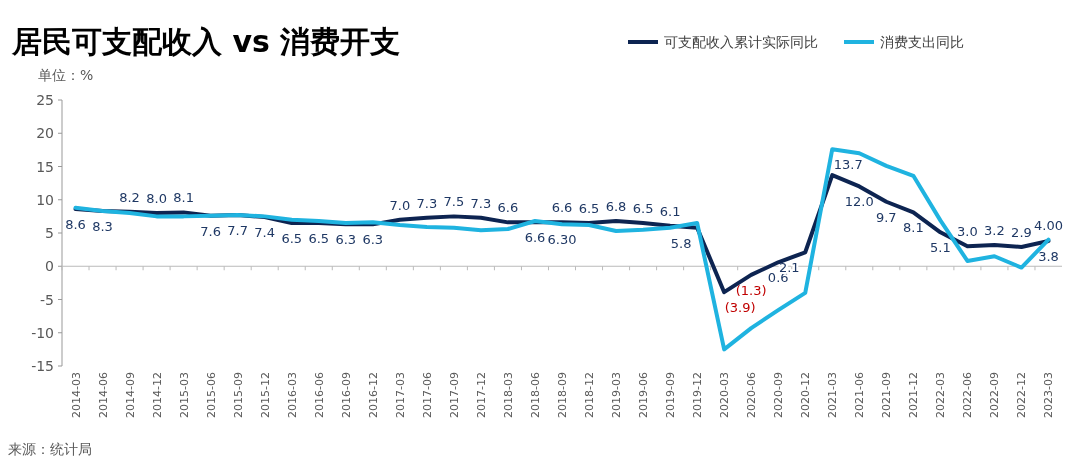  Describe the element at coordinates (373, 395) in the screenshot. I see `x-tick-label: 2016-12` at that location.